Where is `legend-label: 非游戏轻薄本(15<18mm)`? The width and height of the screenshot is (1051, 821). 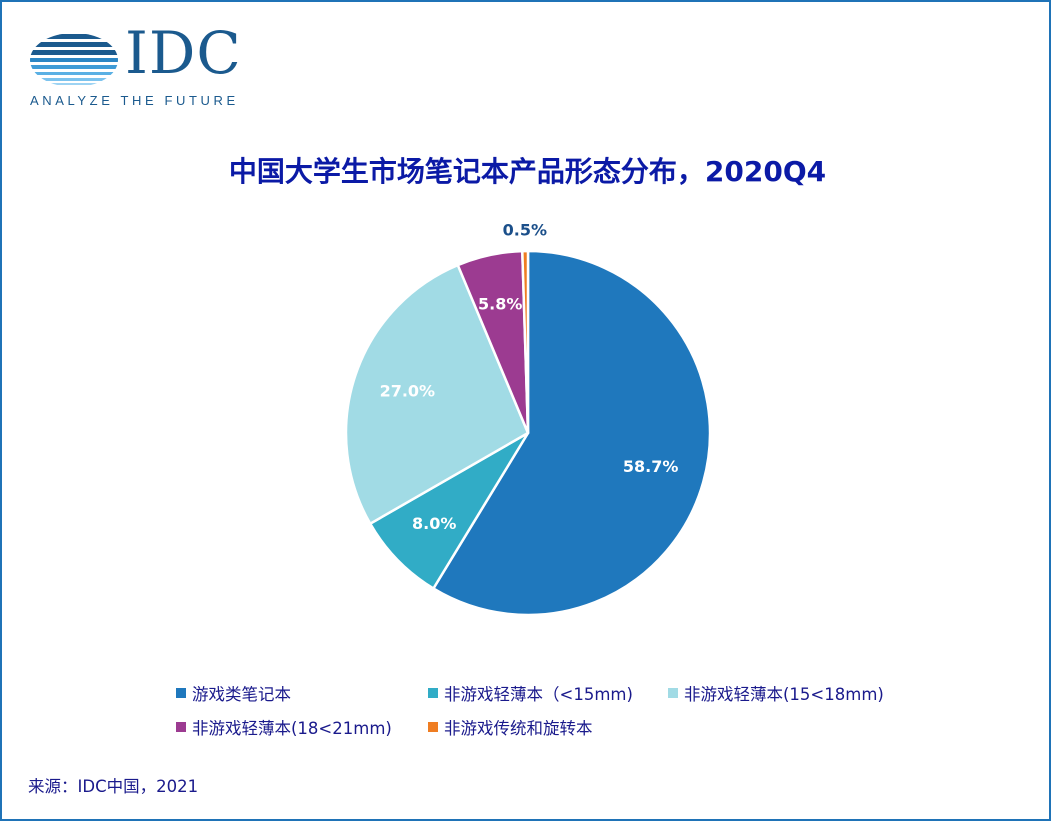
legend-label: 非游戏轻薄本(15<18mm) is located at coordinates (784, 694).